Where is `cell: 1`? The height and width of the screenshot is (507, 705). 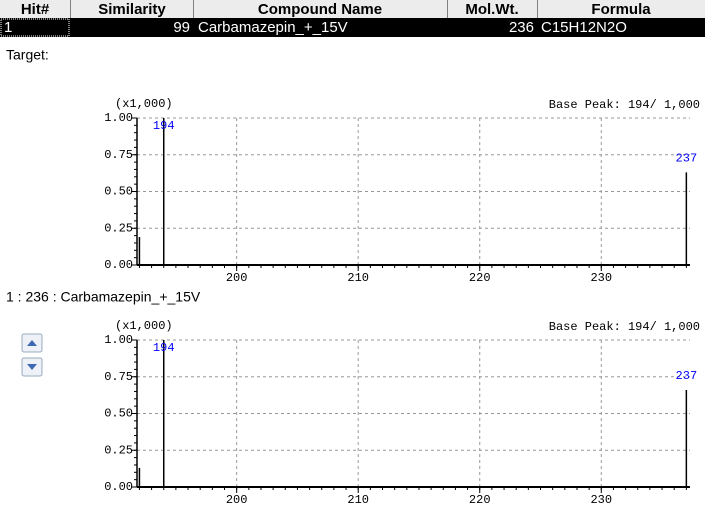
cell: 1 is located at coordinates (8, 27).